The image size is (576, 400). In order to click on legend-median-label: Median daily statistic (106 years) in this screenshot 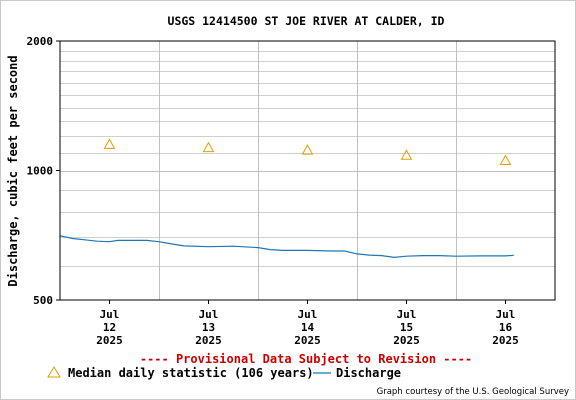, I will do `click(191, 373)`.